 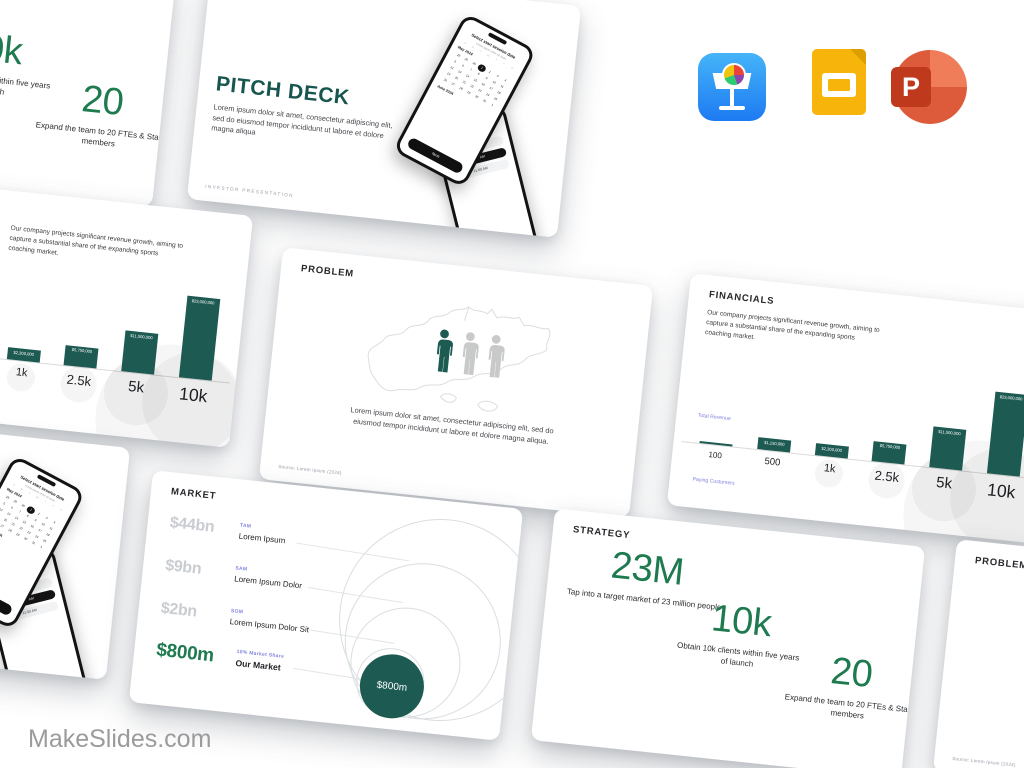 I want to click on map-outline, so click(x=462, y=363).